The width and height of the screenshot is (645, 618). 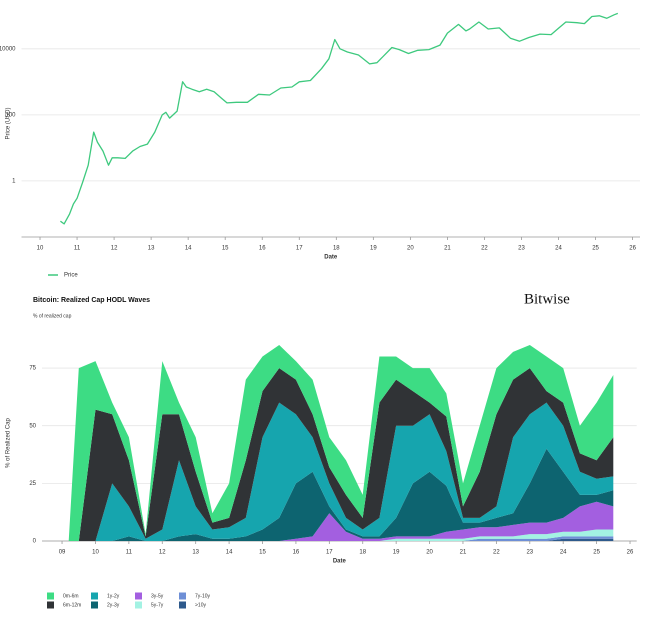 I want to click on legend-label: 2y-3y, so click(x=113, y=605).